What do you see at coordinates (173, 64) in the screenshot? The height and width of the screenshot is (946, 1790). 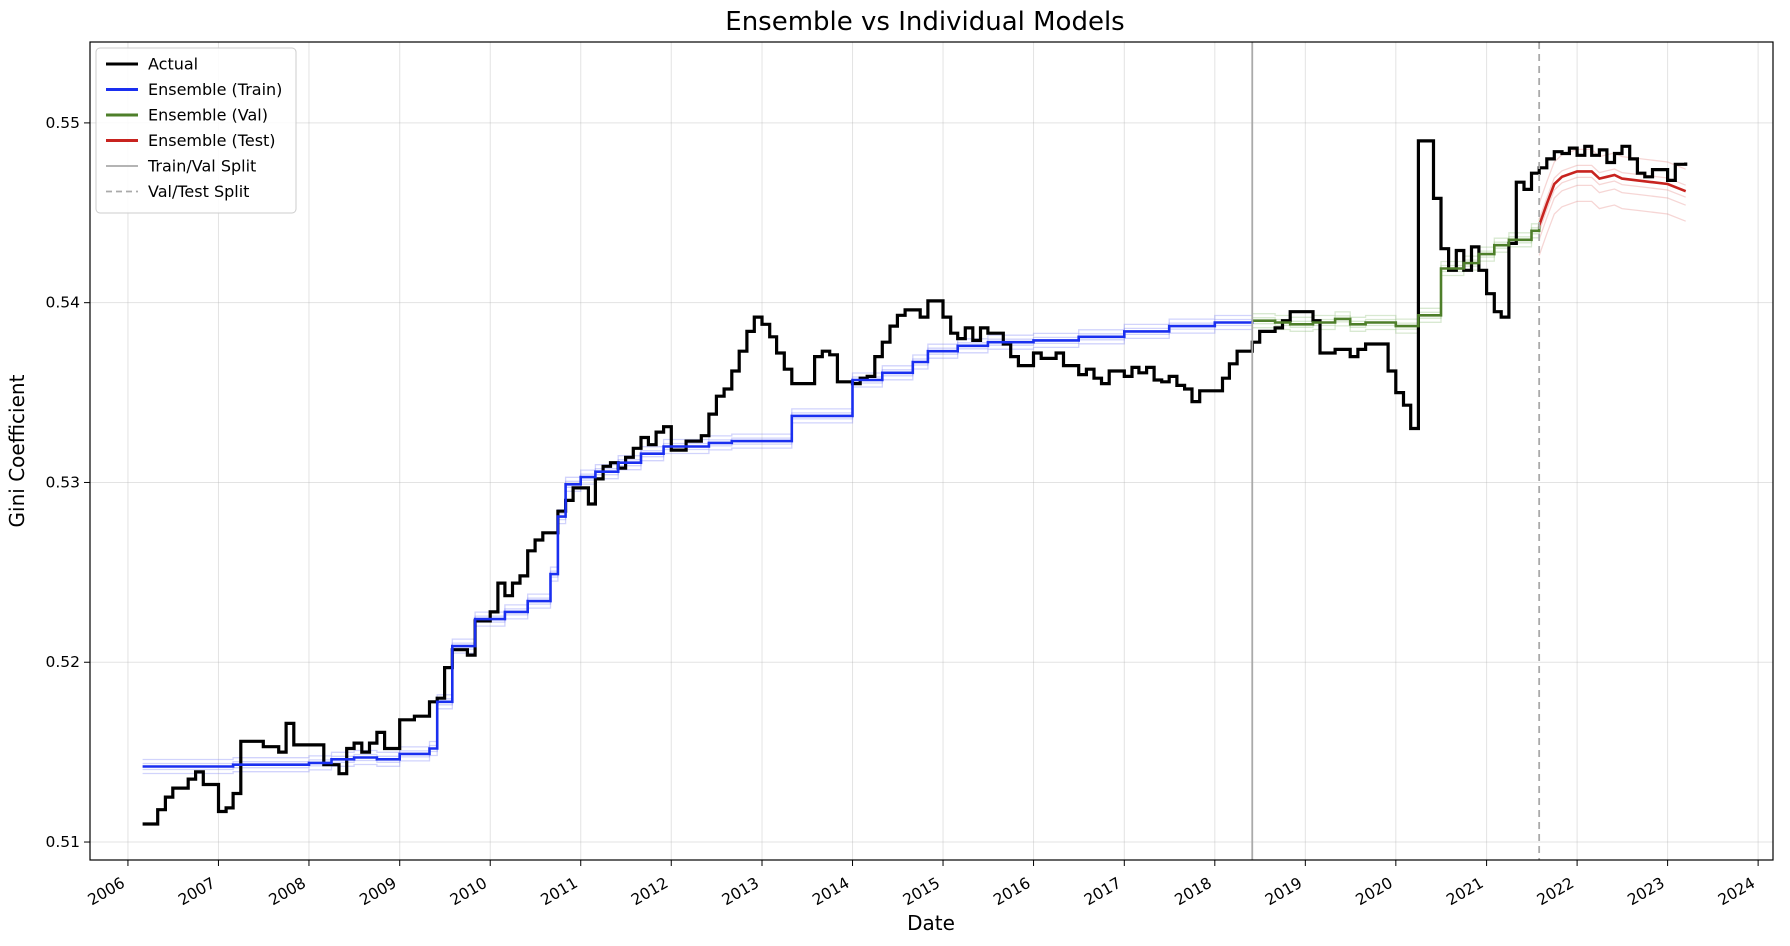 I see `legend-label: Actual` at bounding box center [173, 64].